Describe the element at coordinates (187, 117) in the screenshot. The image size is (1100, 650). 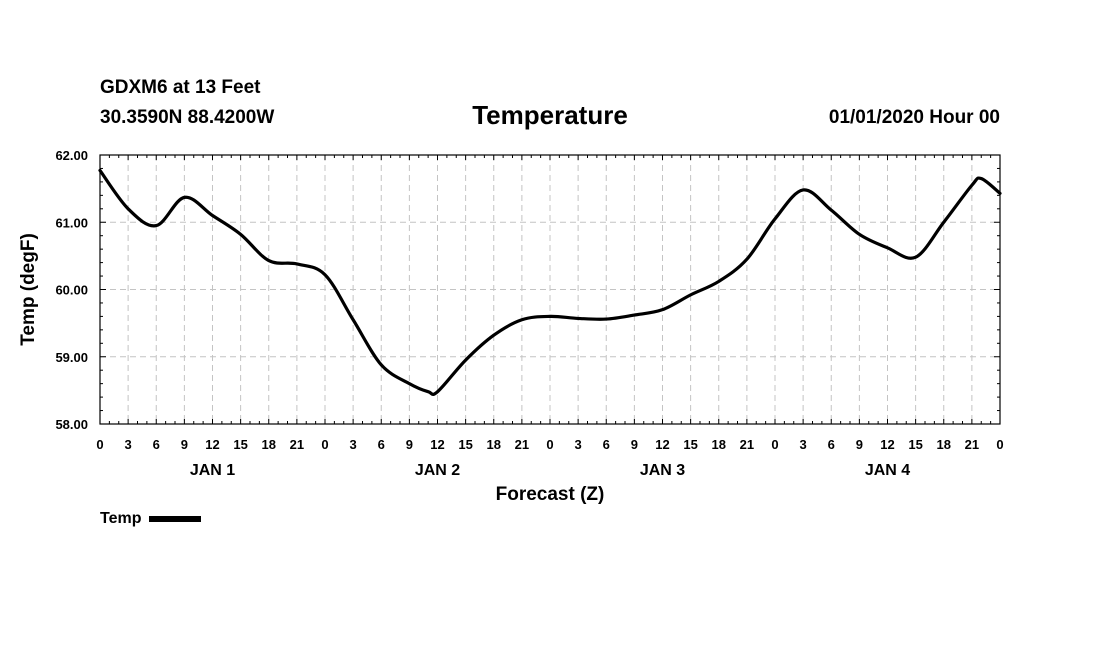
I see `coordinates-label: 30.3590N 88.4200W` at that location.